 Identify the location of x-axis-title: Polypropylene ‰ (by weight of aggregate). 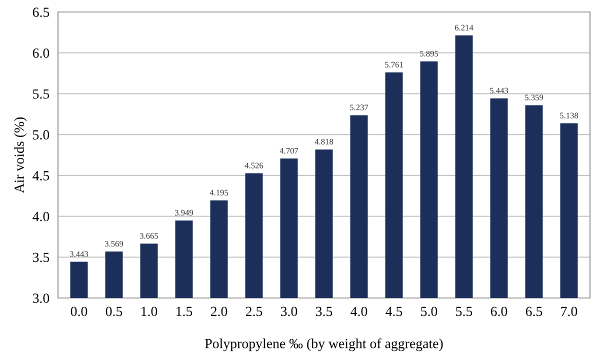
(324, 345).